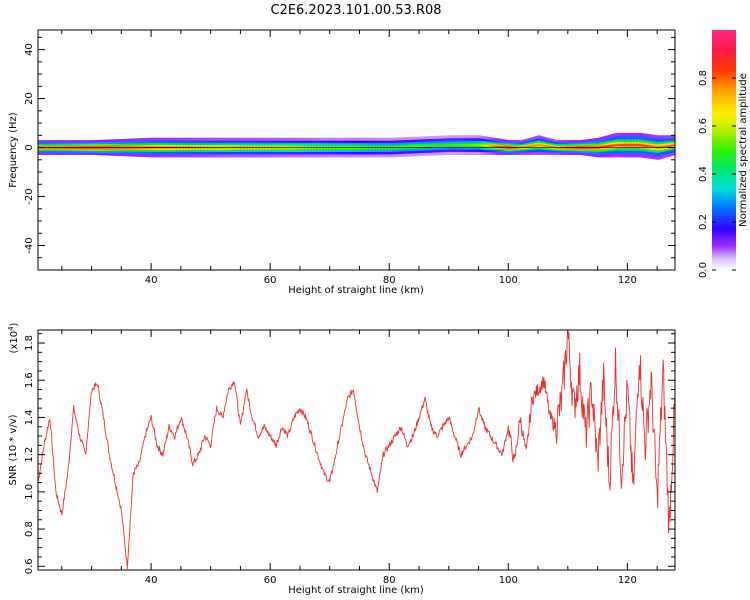 This screenshot has width=750, height=600. What do you see at coordinates (270, 280) in the screenshot?
I see `heatmap-xtick-label: 60` at bounding box center [270, 280].